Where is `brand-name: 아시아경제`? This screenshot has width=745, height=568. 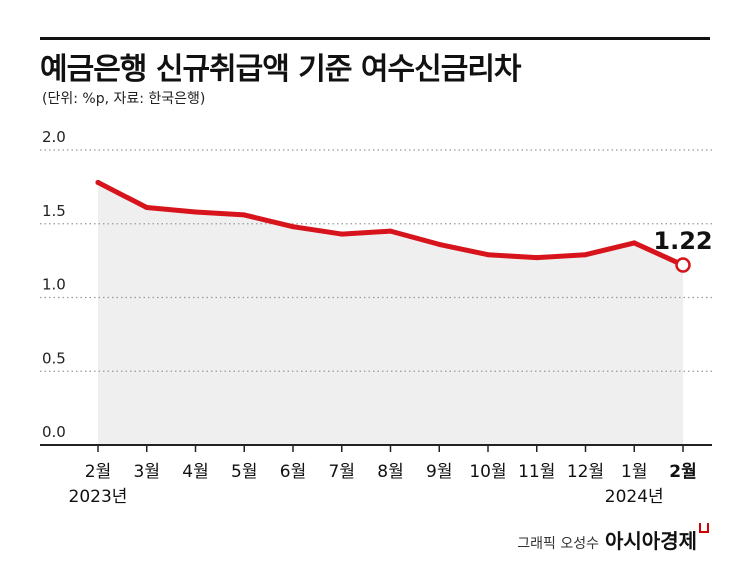
brand-name: 아시아경제 is located at coordinates (651, 541).